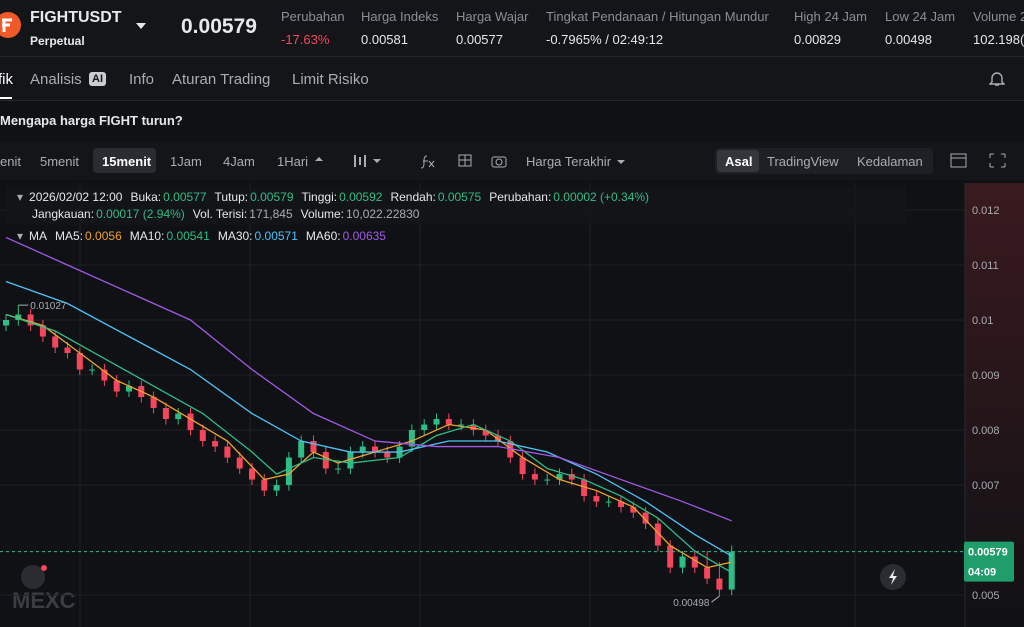 The height and width of the screenshot is (627, 1024). I want to click on low-pointer, so click(715, 599).